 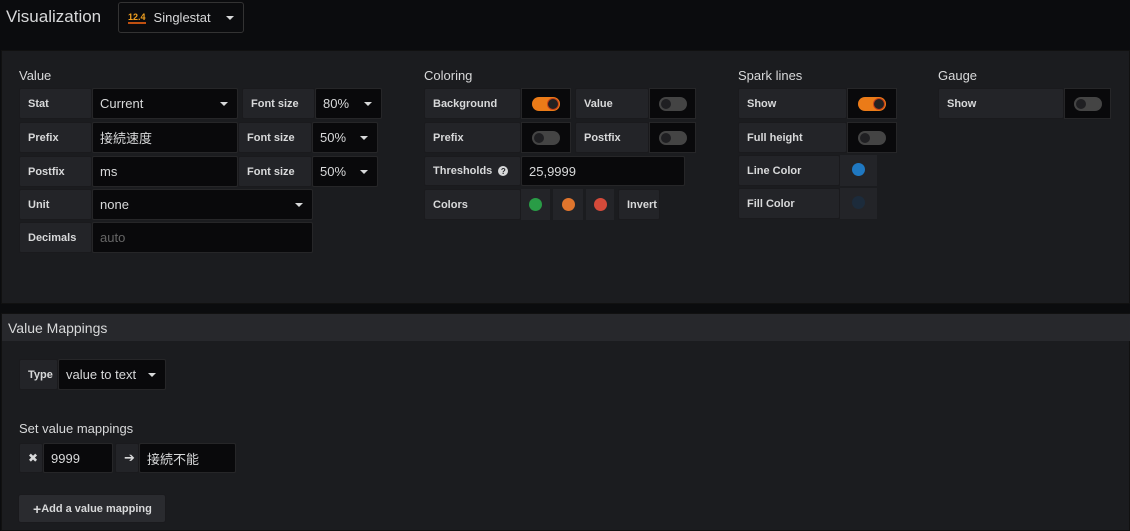 What do you see at coordinates (503, 171) in the screenshot?
I see `help-icon: ?` at bounding box center [503, 171].